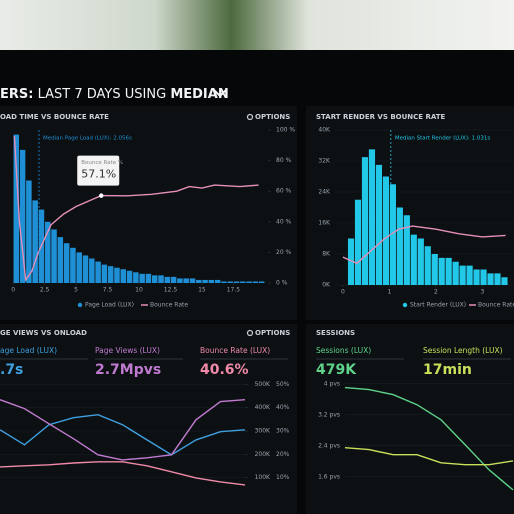 This screenshot has height=514, width=514. I want to click on y-tick-label: 400K, so click(263, 407).